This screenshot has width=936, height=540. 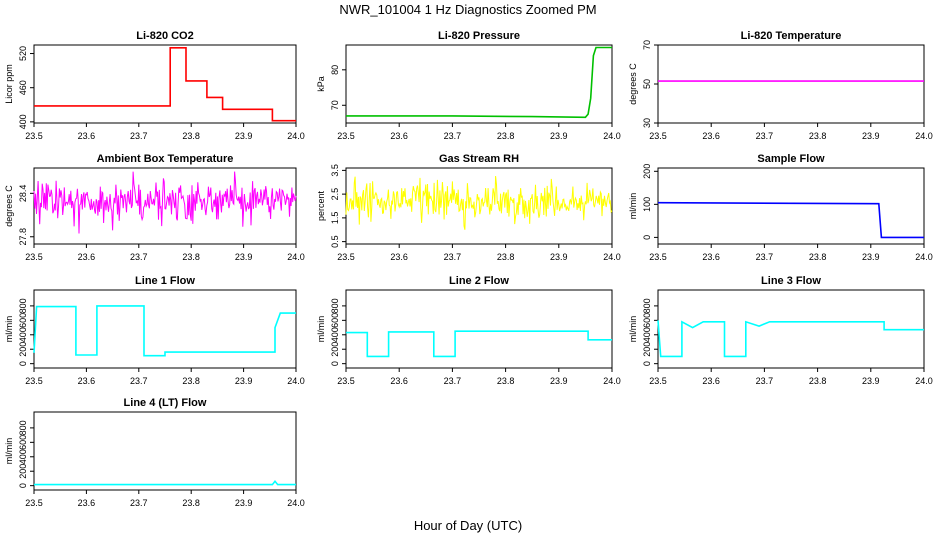 What do you see at coordinates (335, 105) in the screenshot?
I see `y-tick-label: 70` at bounding box center [335, 105].